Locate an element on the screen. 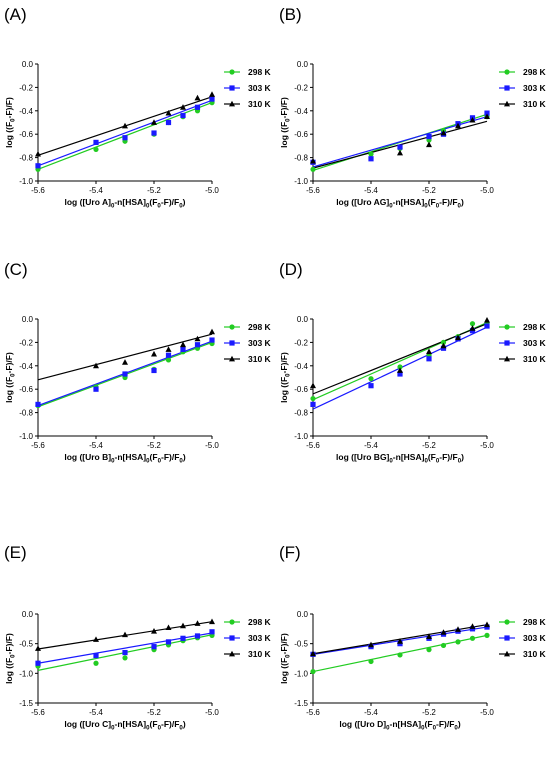 The width and height of the screenshot is (550, 764). x-axis-label: log ([Uro BG]0-n[HSA]0(F0-F)/F0) is located at coordinates (400, 458).